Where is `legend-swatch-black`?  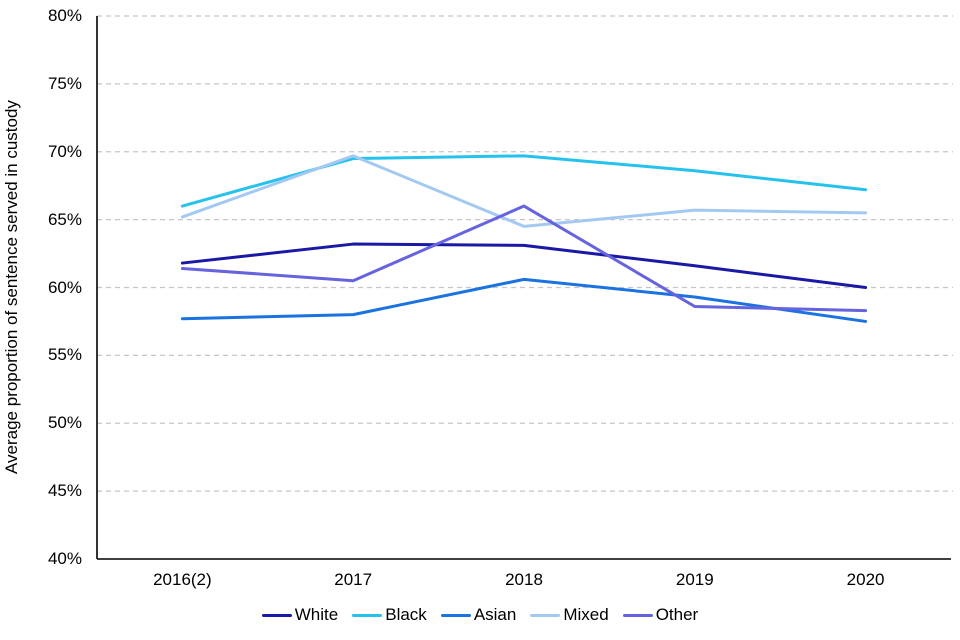 legend-swatch-black is located at coordinates (367, 615).